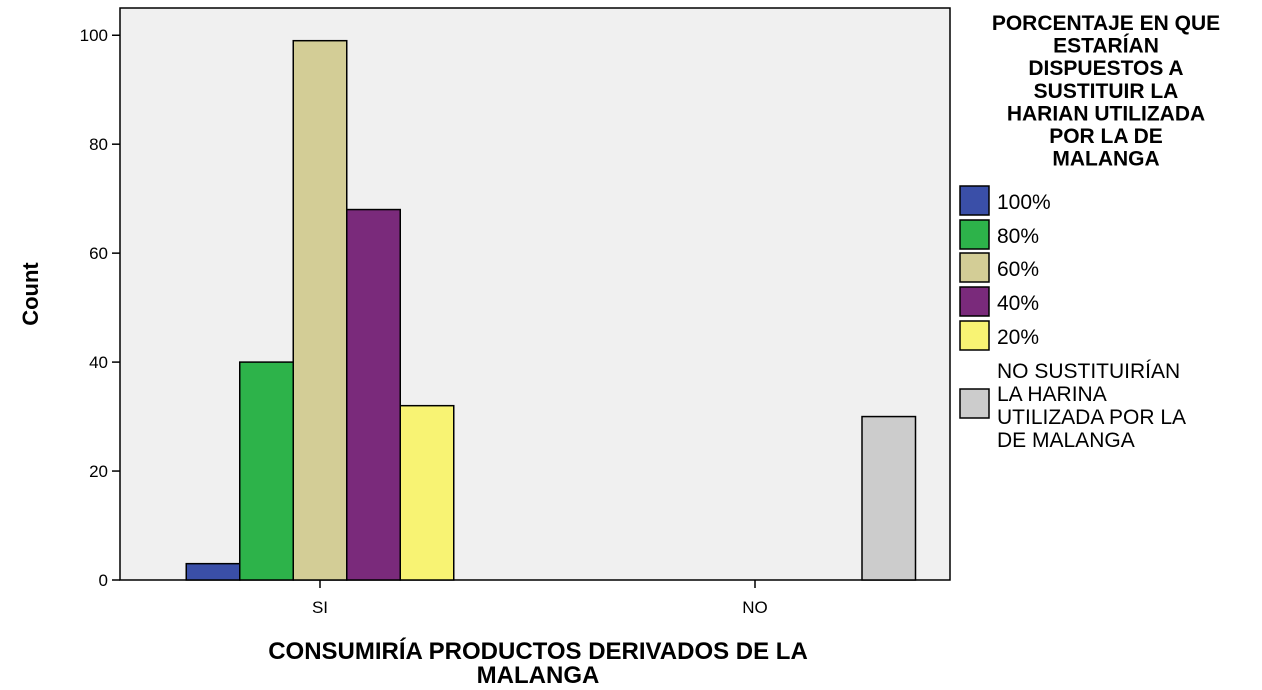 The image size is (1262, 690). What do you see at coordinates (540, 598) in the screenshot?
I see `x-axis: SI NO` at bounding box center [540, 598].